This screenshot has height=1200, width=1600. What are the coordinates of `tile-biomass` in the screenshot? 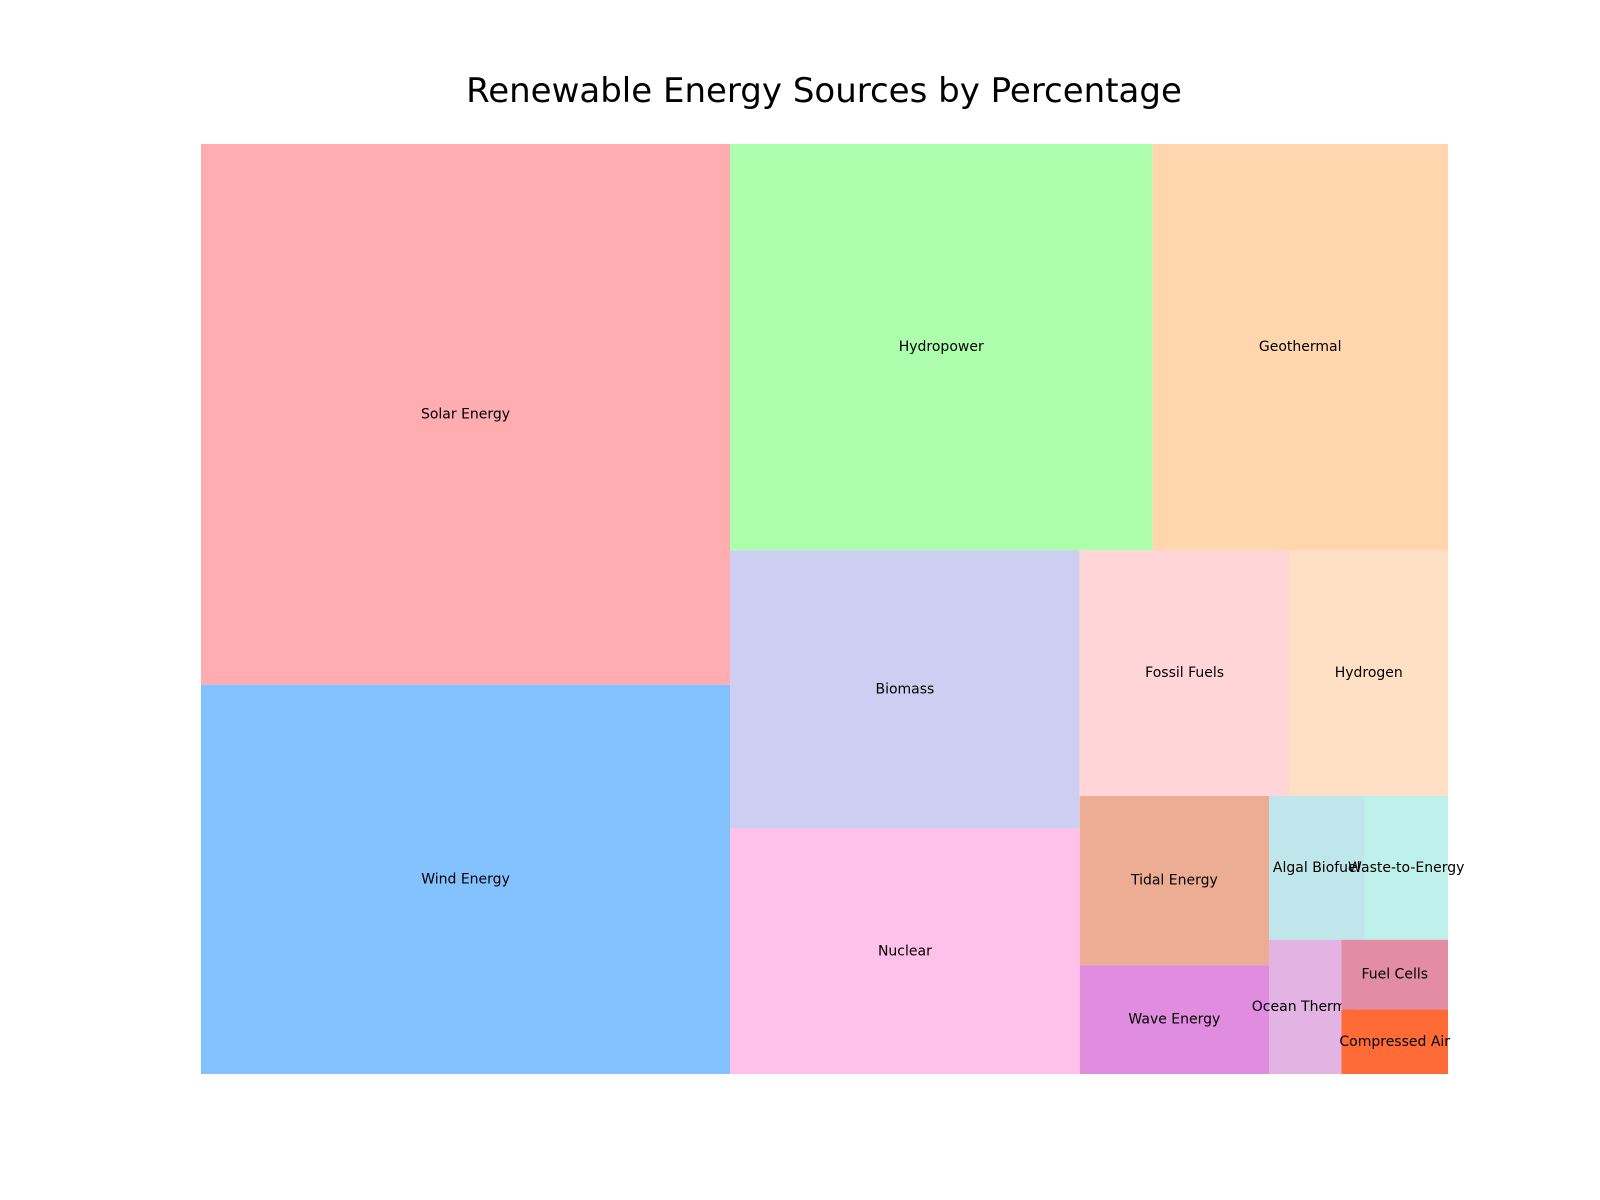 It's located at (905, 689).